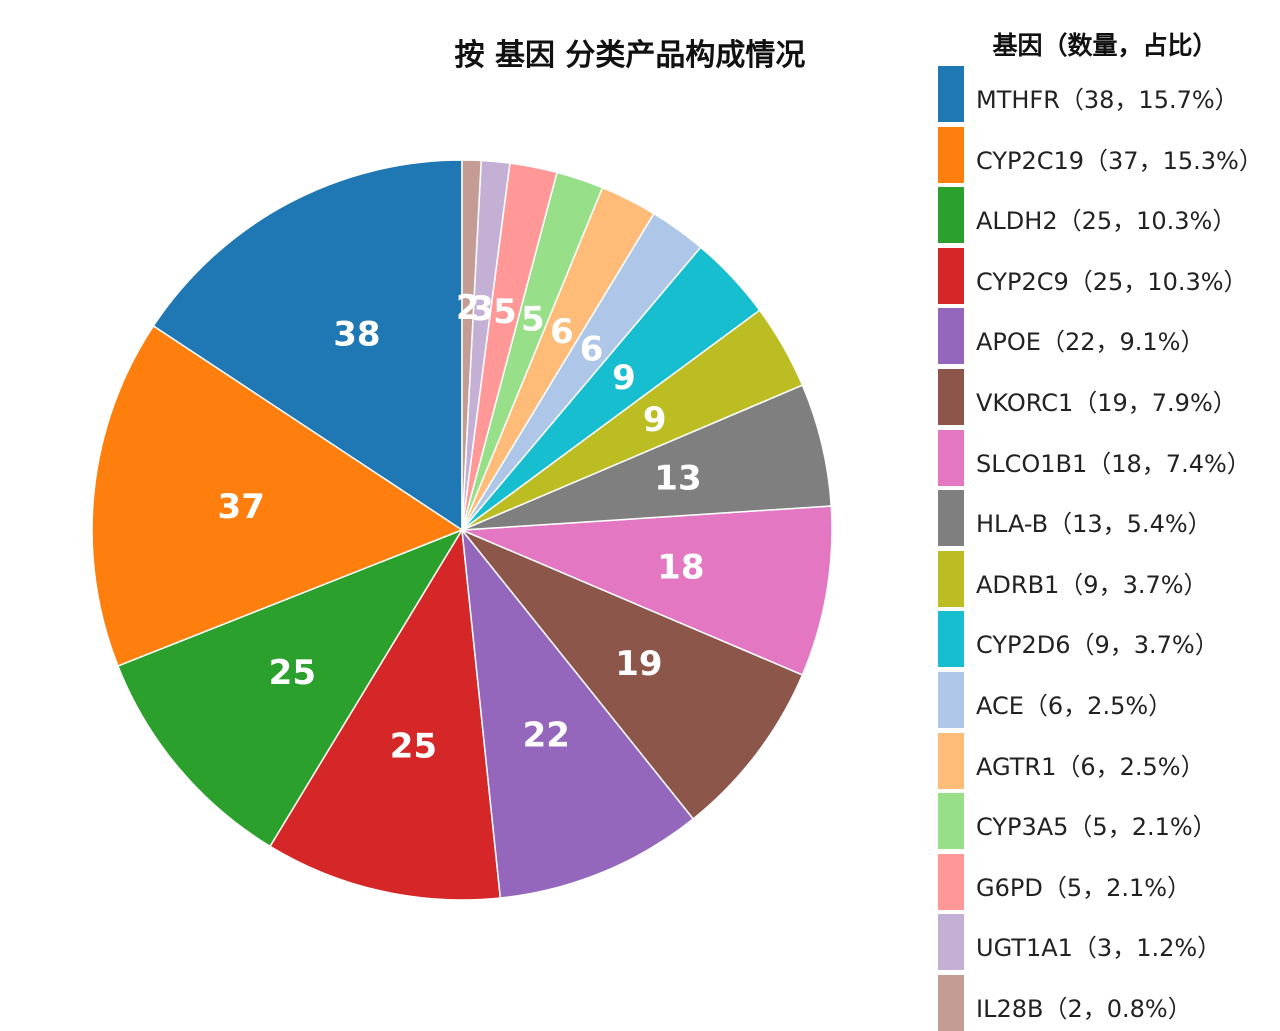 This screenshot has width=1280, height=1031. What do you see at coordinates (1105, 45) in the screenshot?
I see `legend-title: 基因（数量，占比）` at bounding box center [1105, 45].